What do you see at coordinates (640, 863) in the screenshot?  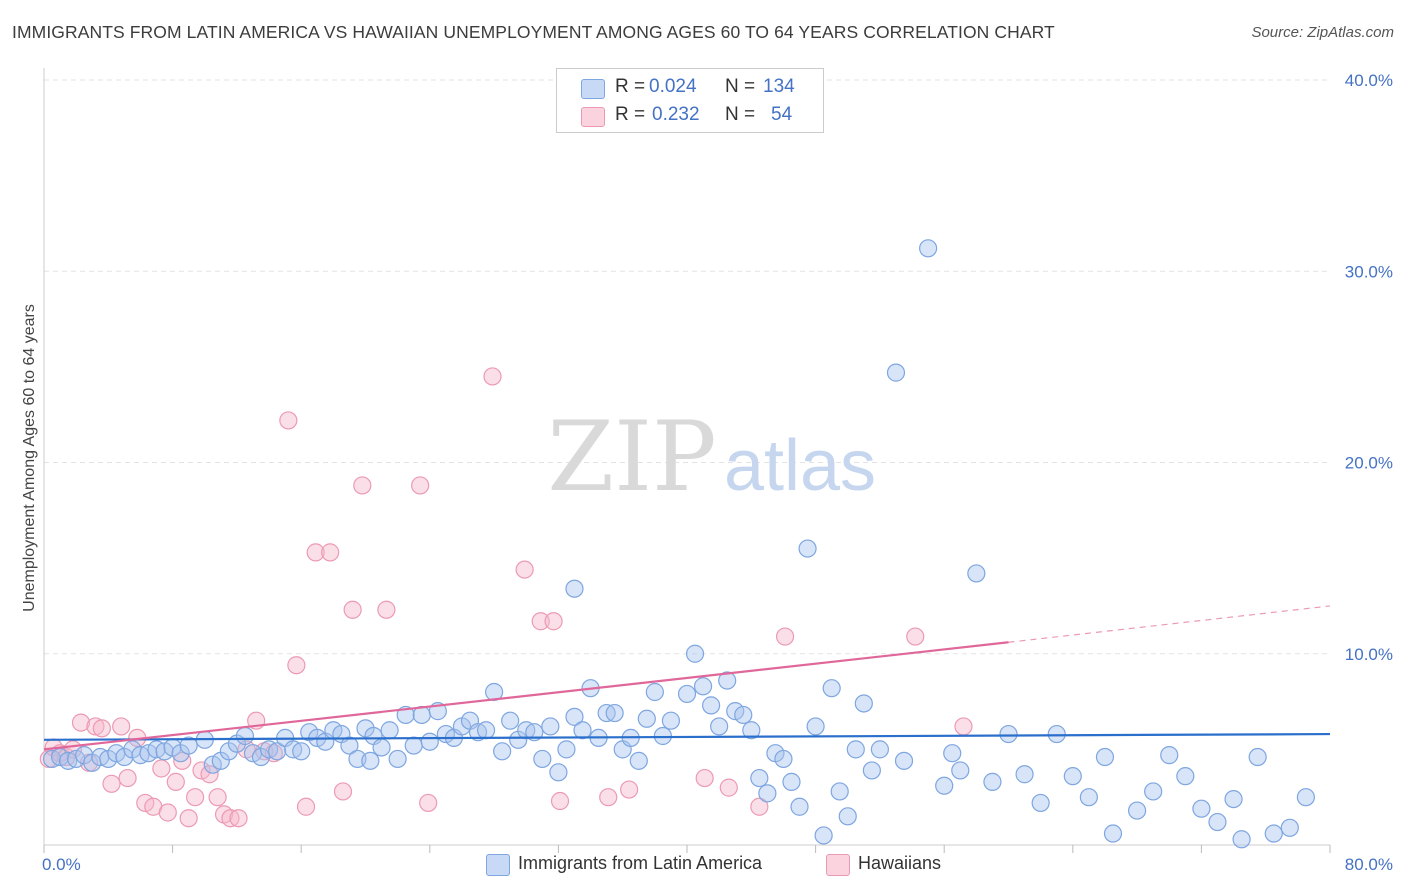 I see `bottom-legend-label: Immigrants from Latin America` at bounding box center [640, 863].